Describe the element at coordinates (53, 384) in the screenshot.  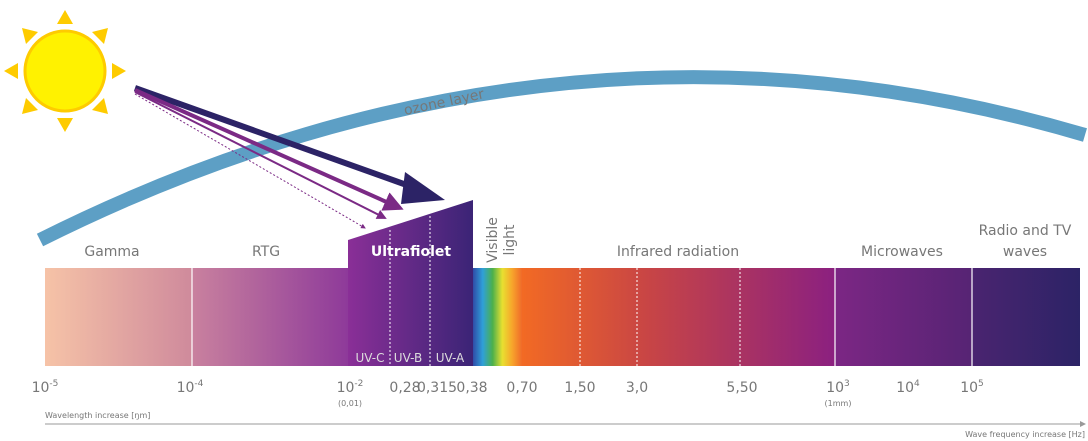
I see `tick-exponent: -5` at that location.